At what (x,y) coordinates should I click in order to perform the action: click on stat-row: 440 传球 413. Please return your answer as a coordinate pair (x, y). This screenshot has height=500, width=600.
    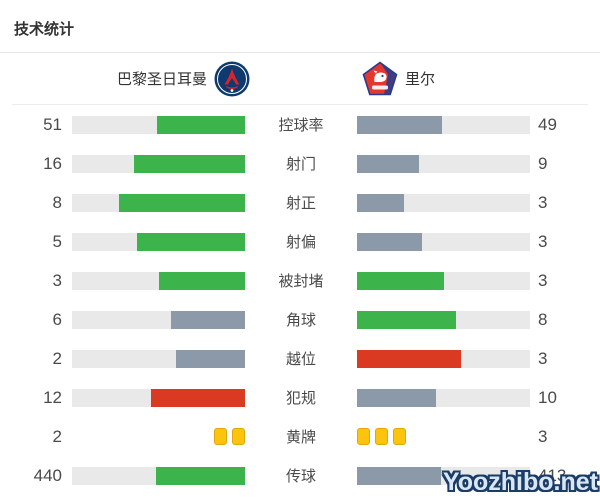
    Looking at the image, I should click on (300, 475).